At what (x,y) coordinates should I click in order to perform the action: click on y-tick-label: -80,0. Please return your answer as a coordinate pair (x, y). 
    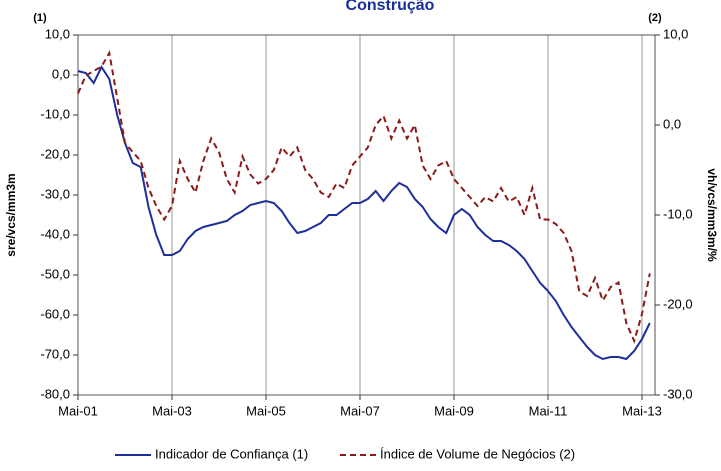
    Looking at the image, I should click on (55, 393).